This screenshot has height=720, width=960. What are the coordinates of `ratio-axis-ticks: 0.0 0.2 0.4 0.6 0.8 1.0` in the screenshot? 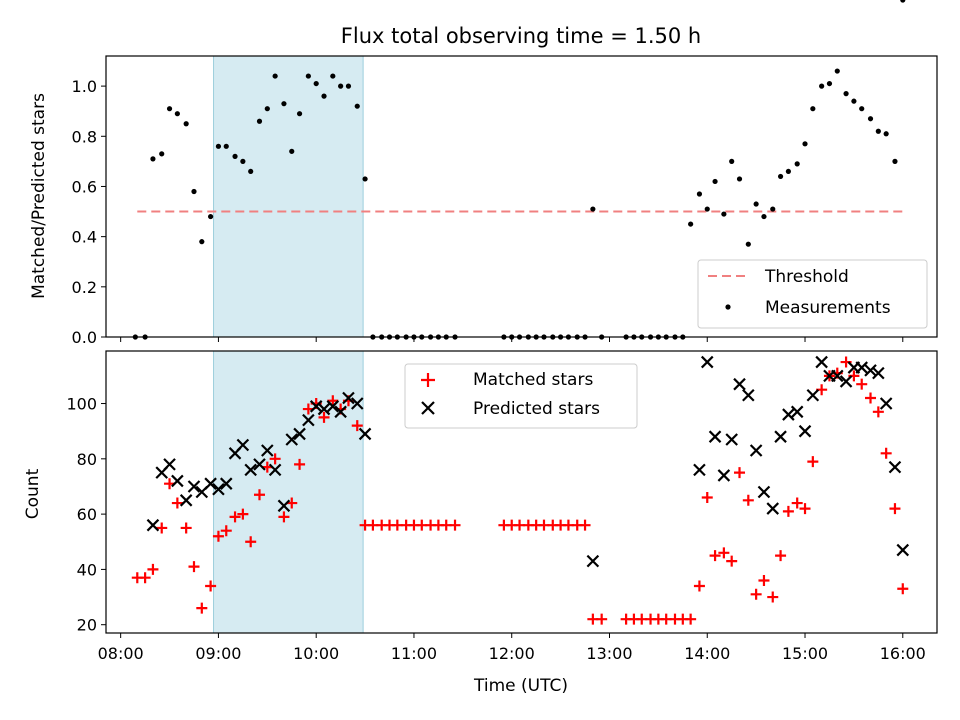 It's located at (89, 212).